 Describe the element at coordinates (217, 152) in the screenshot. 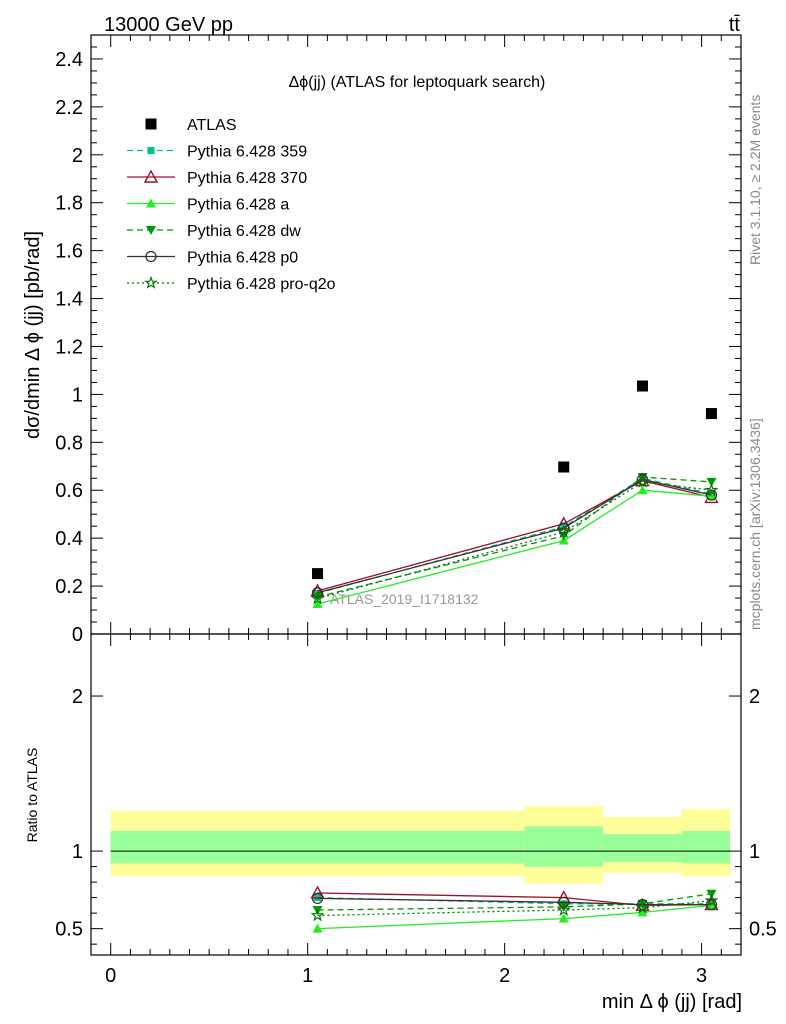

I see `legend-item-1: Pythia 6.428 359` at that location.